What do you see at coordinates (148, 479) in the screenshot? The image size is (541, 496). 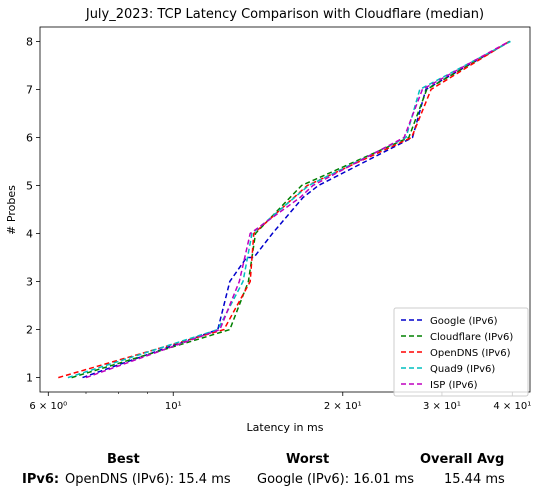 I see `best-value: OpenDNS (IPv6): 15.4 ms` at bounding box center [148, 479].